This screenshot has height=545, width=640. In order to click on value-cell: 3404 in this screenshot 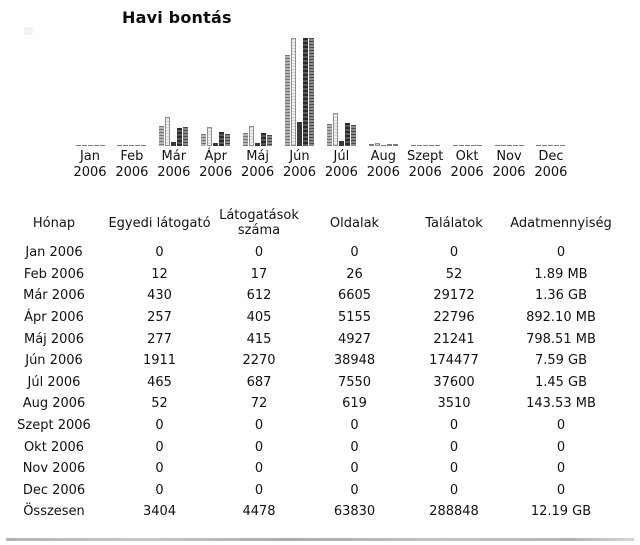, I will do `click(159, 512)`.